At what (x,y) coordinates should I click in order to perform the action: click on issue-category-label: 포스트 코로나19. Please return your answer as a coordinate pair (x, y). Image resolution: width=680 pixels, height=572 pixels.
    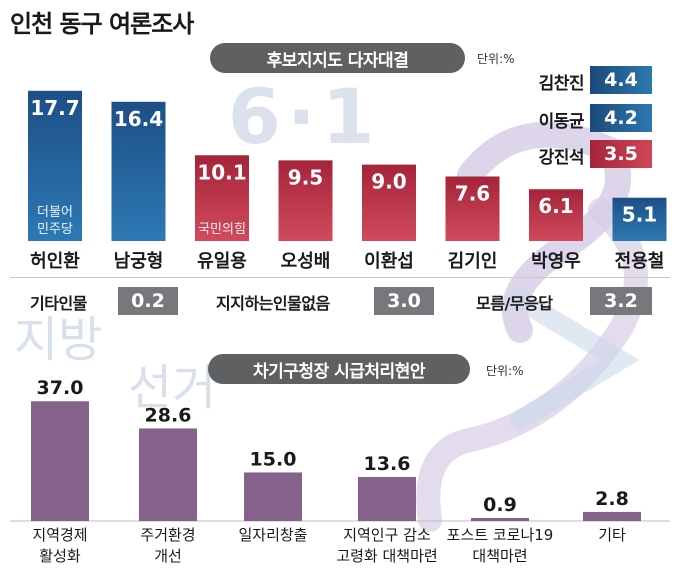
    Looking at the image, I should click on (500, 535).